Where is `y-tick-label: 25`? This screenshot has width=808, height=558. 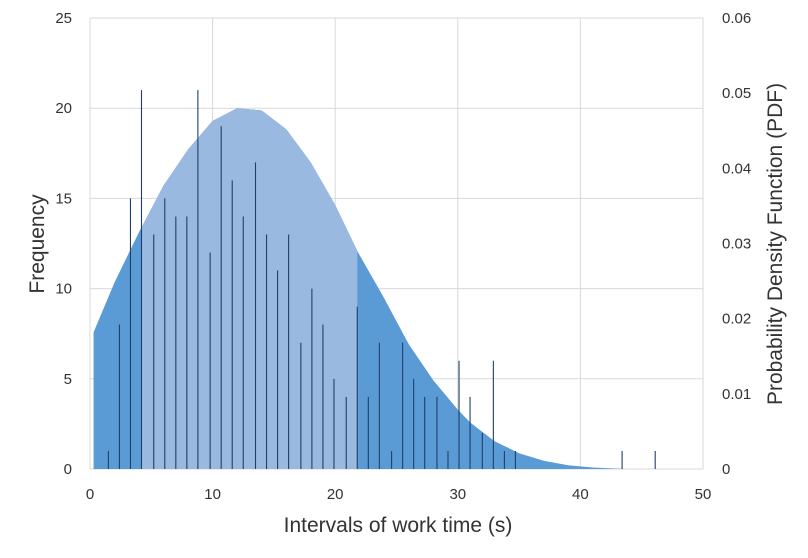 y-tick-label: 25 is located at coordinates (63, 18).